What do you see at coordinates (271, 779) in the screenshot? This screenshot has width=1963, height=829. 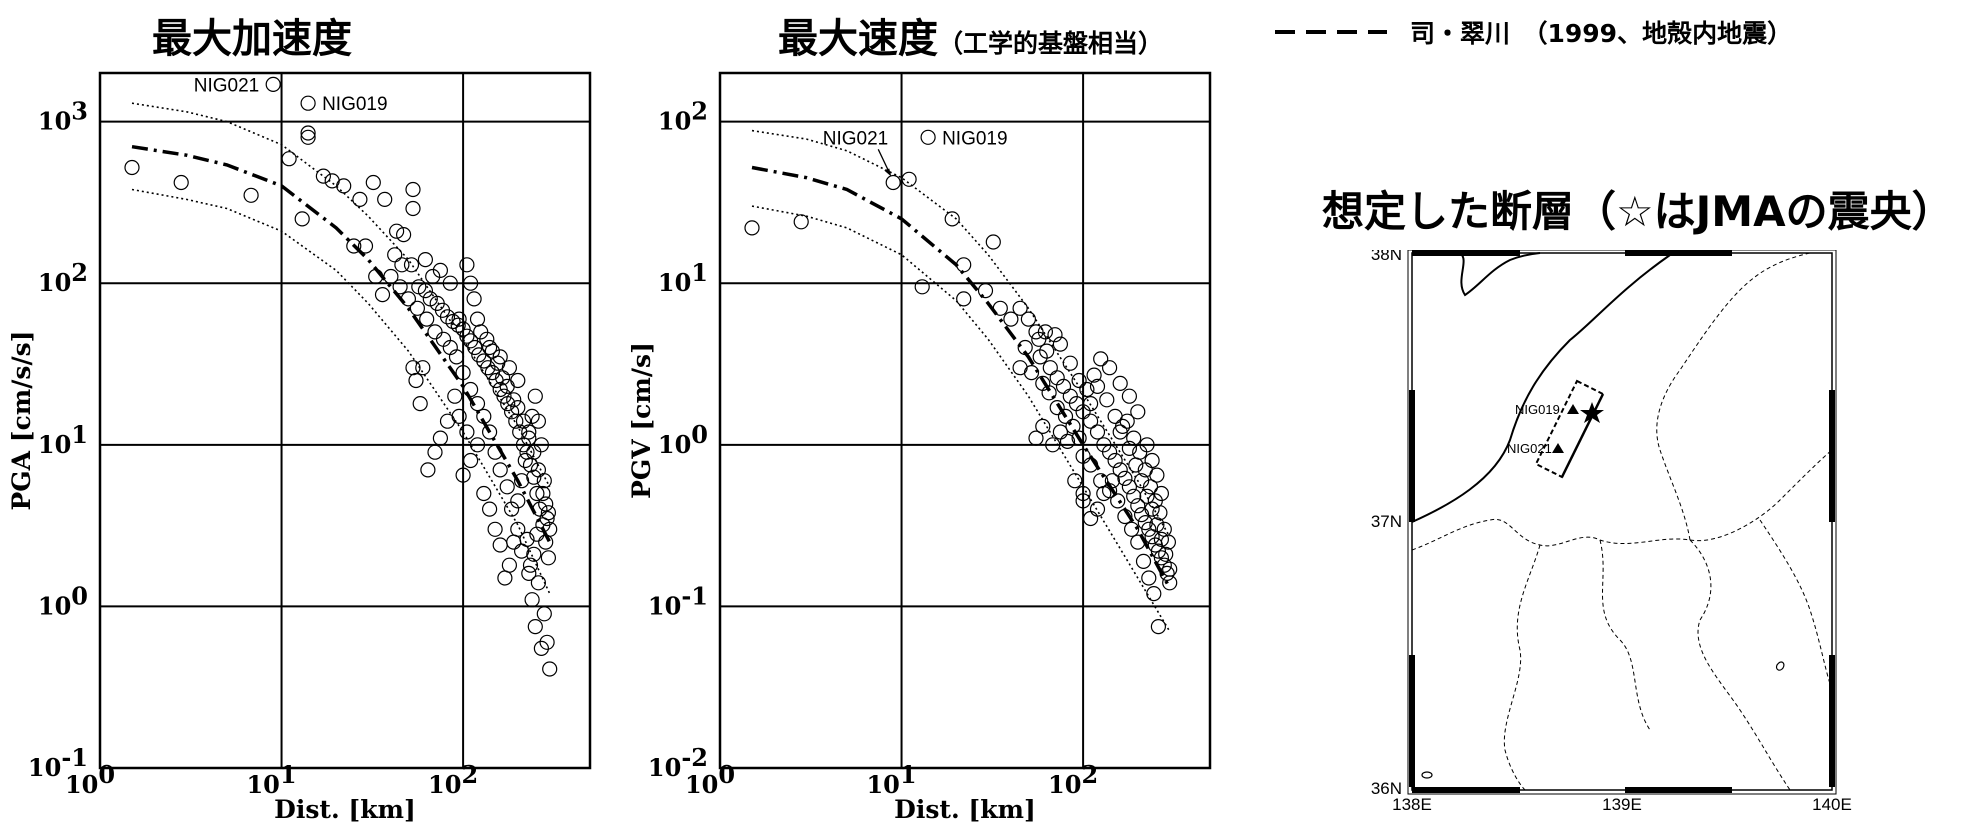 I see `pga-x-tick-label: 10¹` at bounding box center [271, 779].